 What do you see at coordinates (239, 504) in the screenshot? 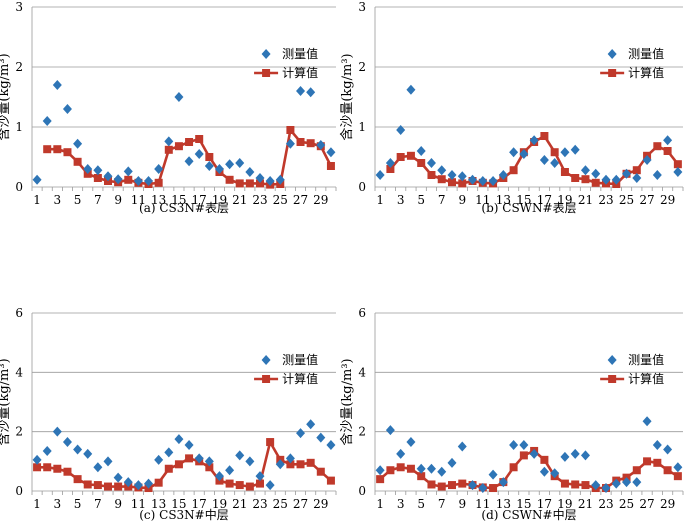
I see `x-tick-label: 21` at bounding box center [239, 504].